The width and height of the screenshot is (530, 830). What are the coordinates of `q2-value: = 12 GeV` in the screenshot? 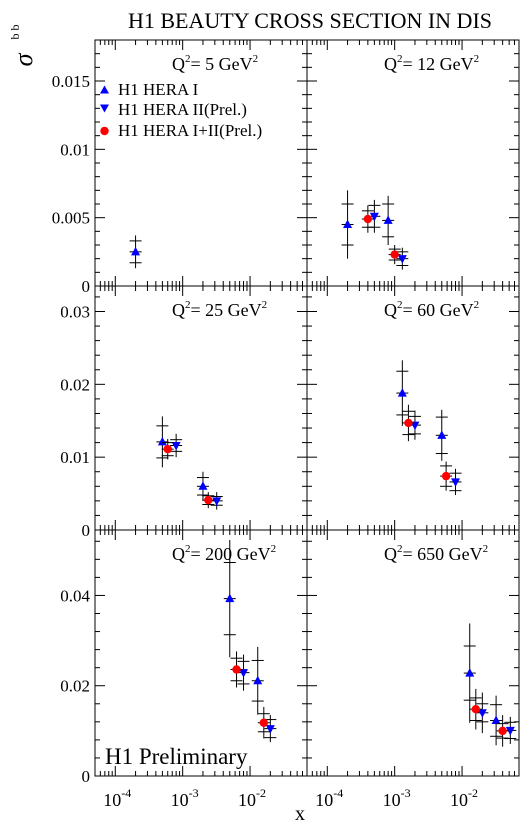 It's located at (438, 64).